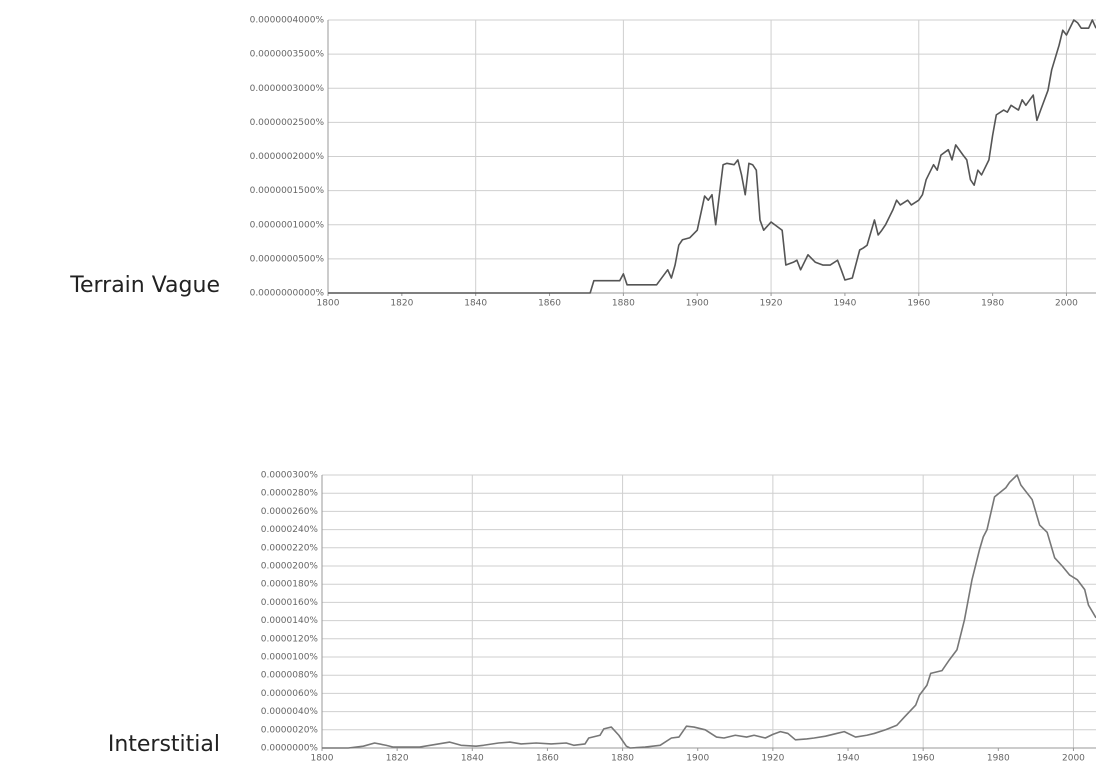 The height and width of the screenshot is (775, 1096). Describe the element at coordinates (290, 512) in the screenshot. I see `y-tick-label: 0.0000260%` at that location.